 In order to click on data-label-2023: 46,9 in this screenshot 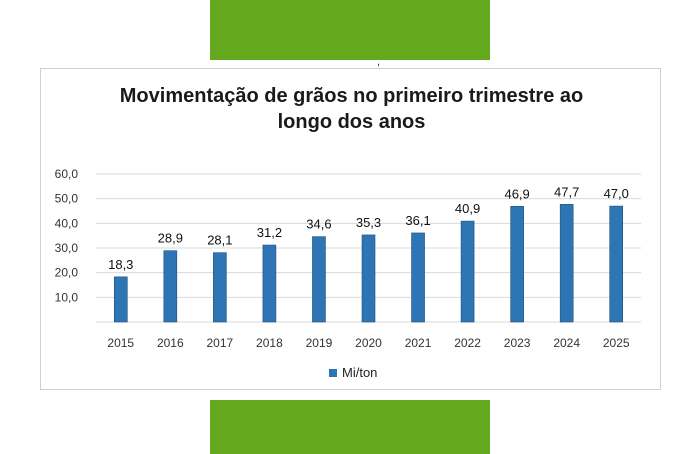, I will do `click(516, 193)`.